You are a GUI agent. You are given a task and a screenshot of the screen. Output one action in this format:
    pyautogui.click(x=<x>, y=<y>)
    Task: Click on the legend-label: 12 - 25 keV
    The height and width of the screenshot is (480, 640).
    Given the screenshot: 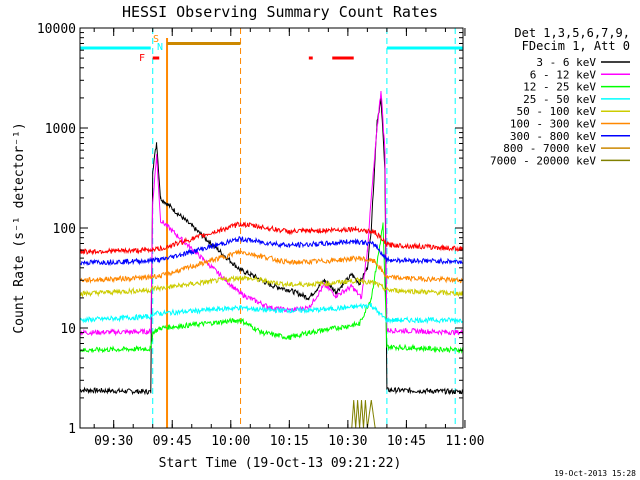 What is the action you would take?
    pyautogui.click(x=559, y=87)
    